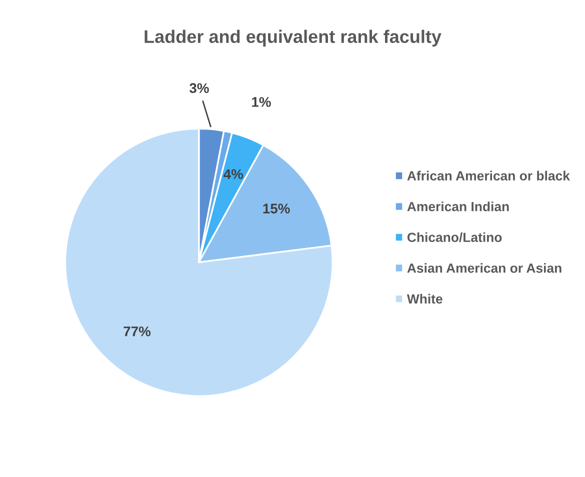 This screenshot has height=477, width=585. Describe the element at coordinates (484, 268) in the screenshot. I see `legend-label: Asian American or Asian` at that location.